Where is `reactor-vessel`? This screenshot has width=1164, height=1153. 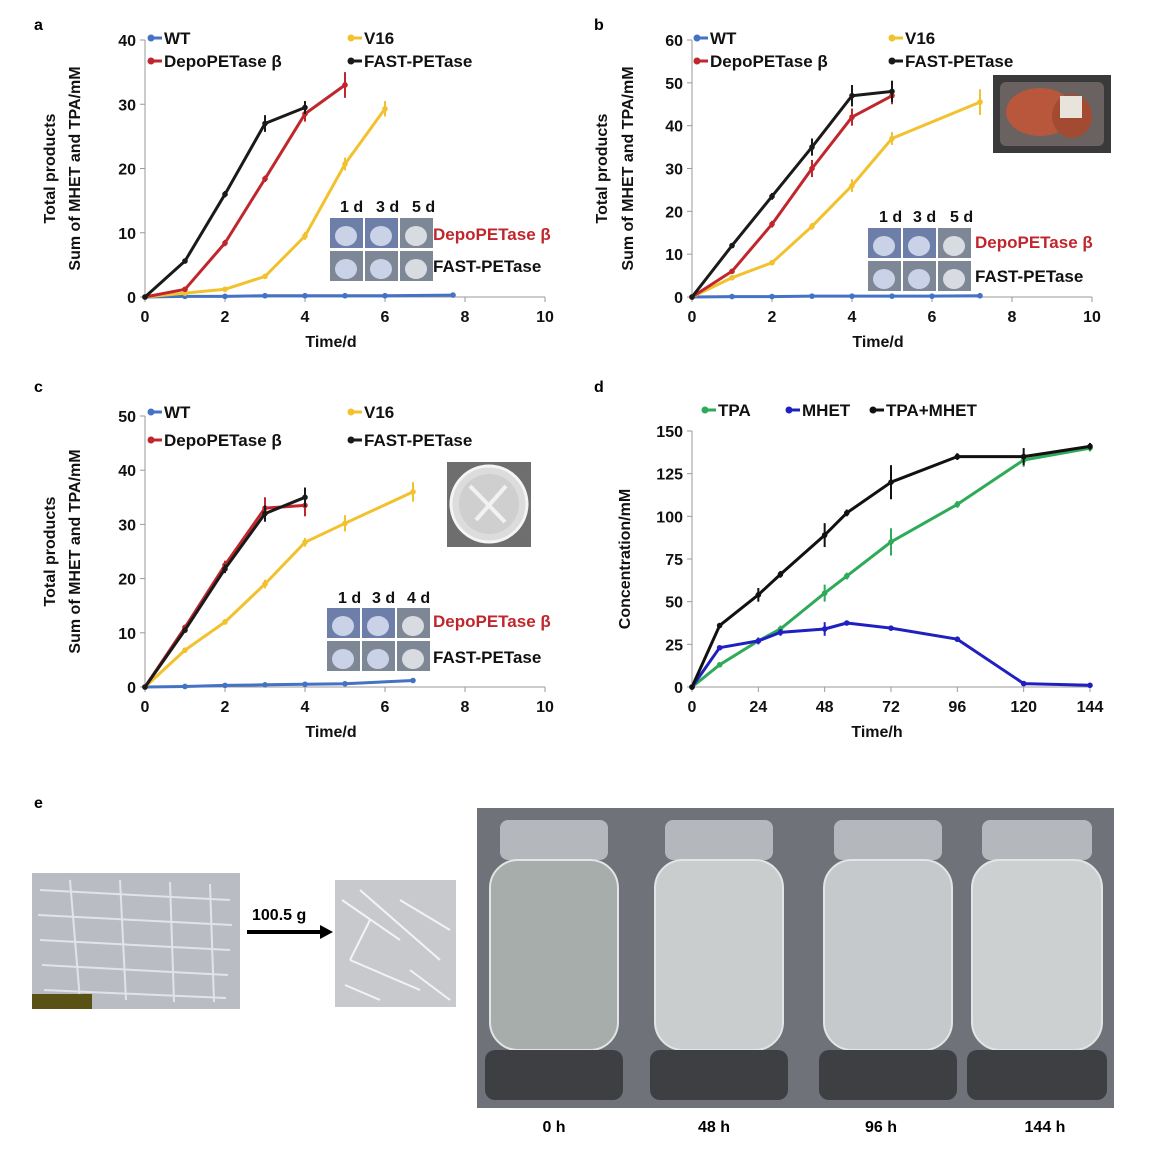
reactor-vessel is located at coordinates (888, 955).